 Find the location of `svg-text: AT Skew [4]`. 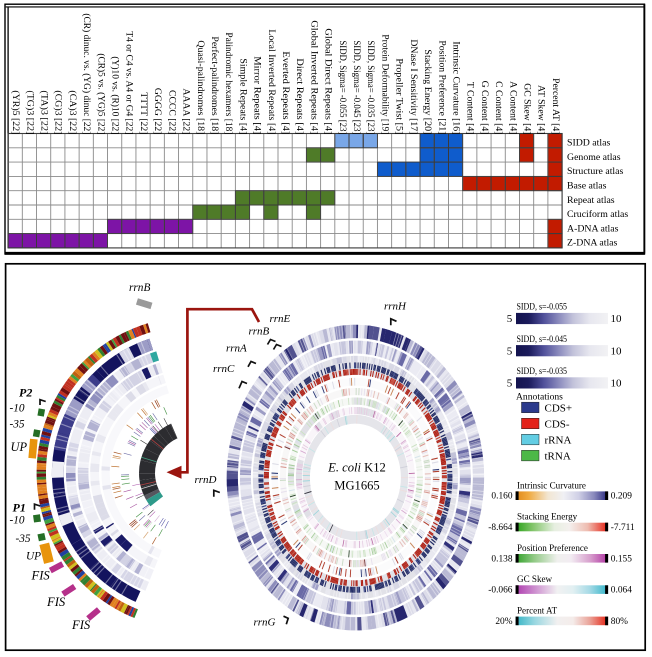

svg-text: AT Skew [4] is located at coordinates (541, 109).